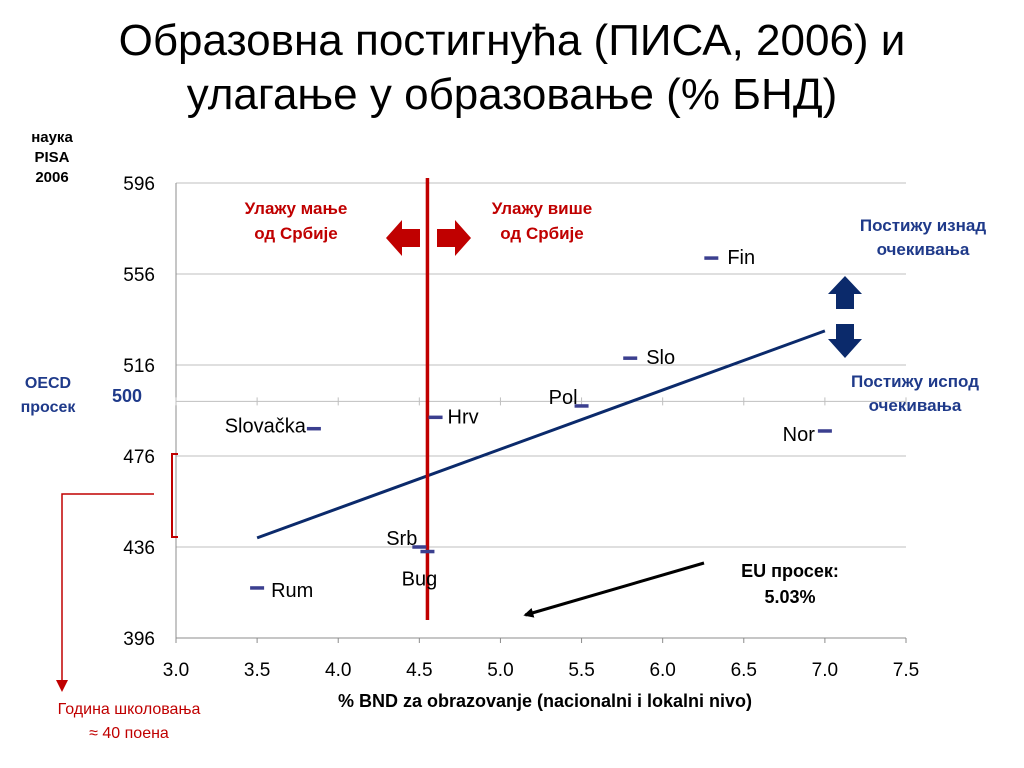 The height and width of the screenshot is (768, 1024). What do you see at coordinates (48, 407) in the screenshot?
I see `oecd-label-line-2: просек` at bounding box center [48, 407].